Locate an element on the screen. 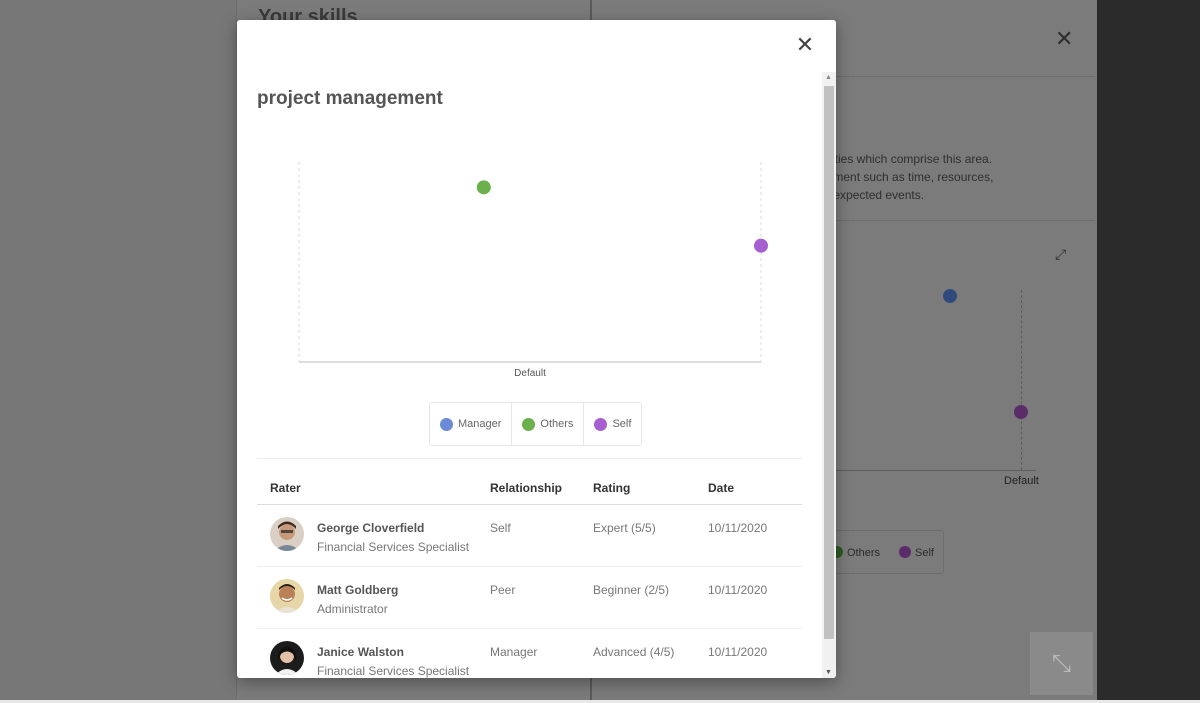 This screenshot has width=1200, height=703. rater-title: Administrator is located at coordinates (352, 609).